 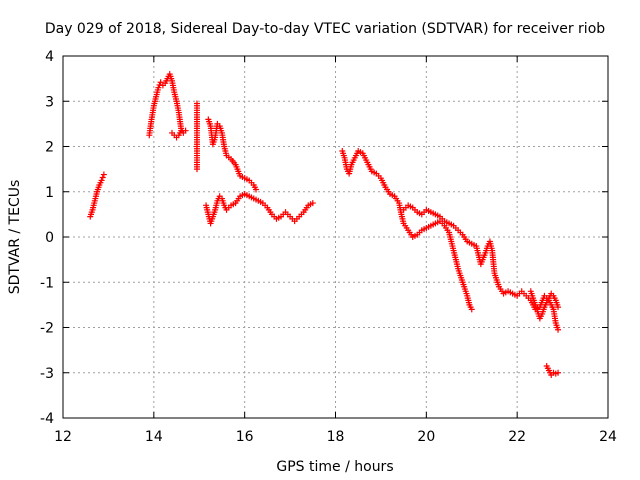 I want to click on x-tick-label: 12, so click(x=63, y=437).